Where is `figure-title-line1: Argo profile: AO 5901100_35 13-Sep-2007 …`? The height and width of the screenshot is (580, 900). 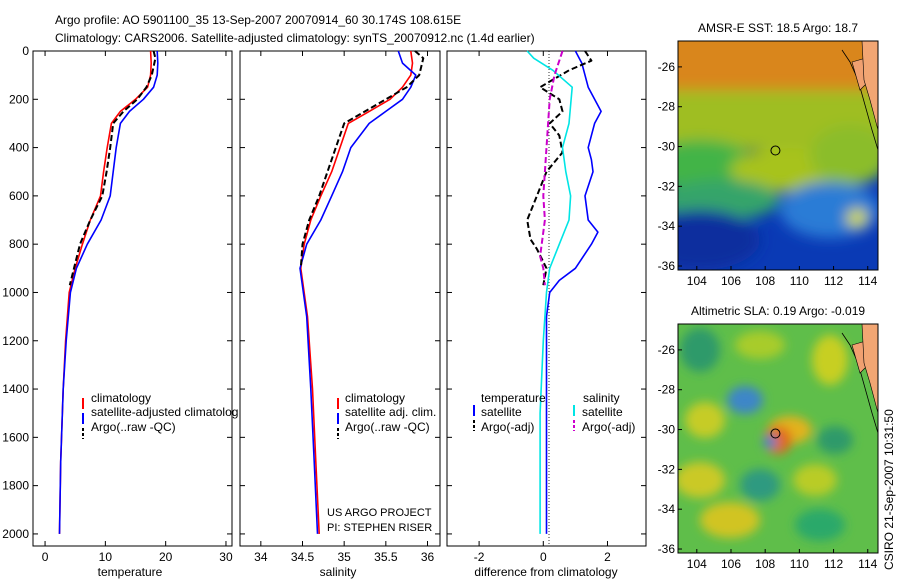 figure-title-line1: Argo profile: AO 5901100_35 13-Sep-2007 … is located at coordinates (258, 20).